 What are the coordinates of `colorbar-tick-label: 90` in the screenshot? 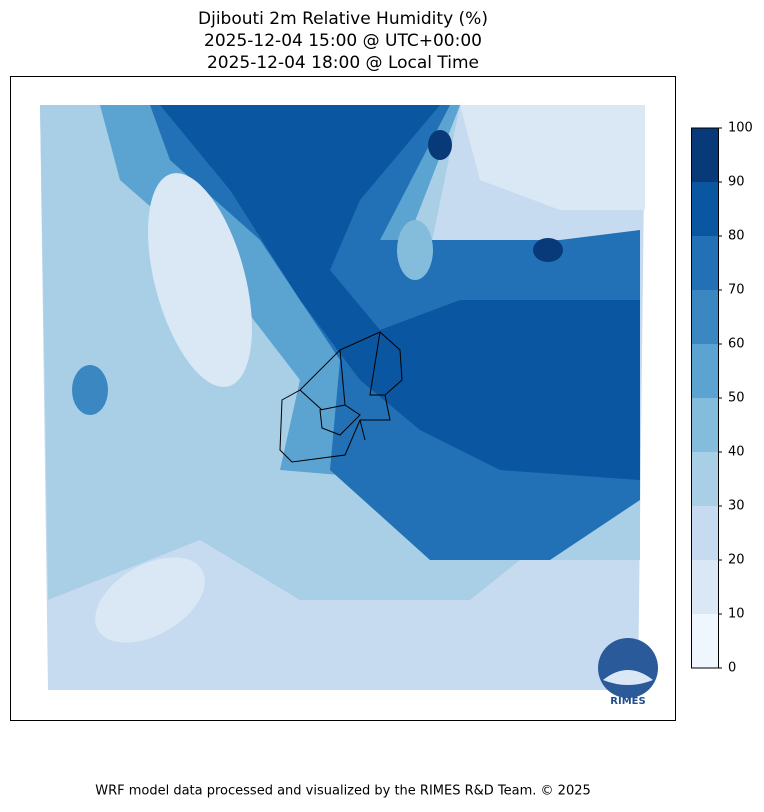 It's located at (736, 182).